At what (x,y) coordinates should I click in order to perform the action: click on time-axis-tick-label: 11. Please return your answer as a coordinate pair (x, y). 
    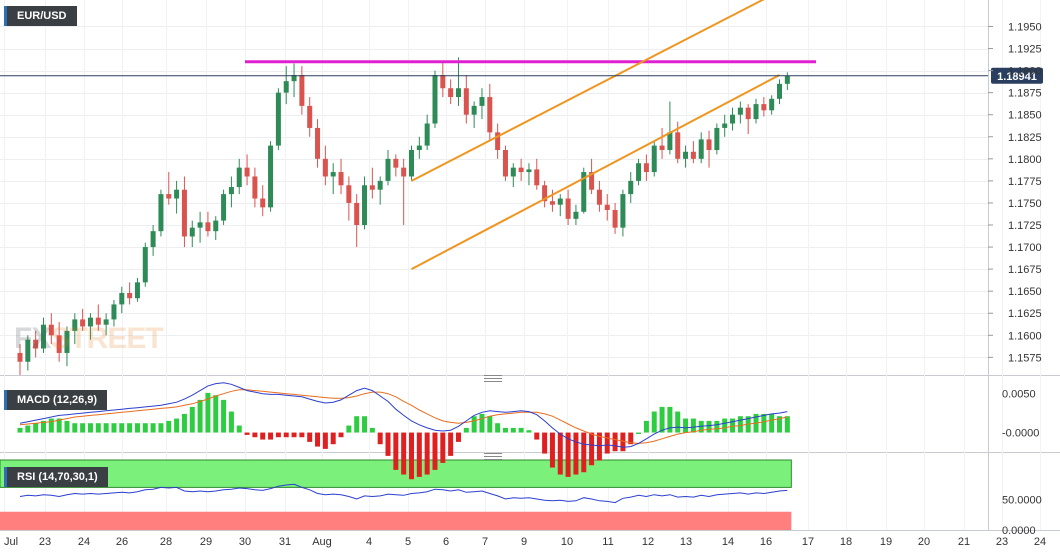
    Looking at the image, I should click on (607, 542).